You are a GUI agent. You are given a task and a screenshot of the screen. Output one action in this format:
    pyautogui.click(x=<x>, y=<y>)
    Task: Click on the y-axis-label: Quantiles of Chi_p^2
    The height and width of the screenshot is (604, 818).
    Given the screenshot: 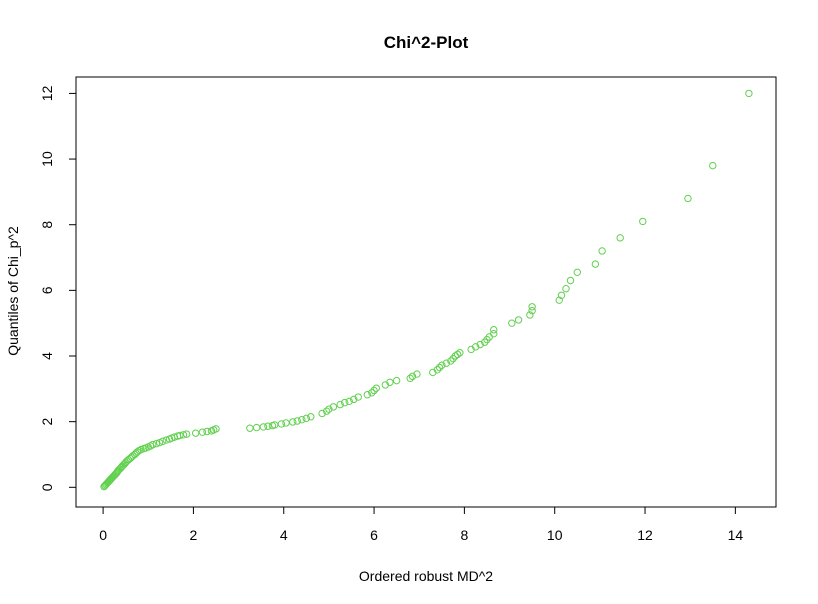 What is the action you would take?
    pyautogui.click(x=13, y=291)
    